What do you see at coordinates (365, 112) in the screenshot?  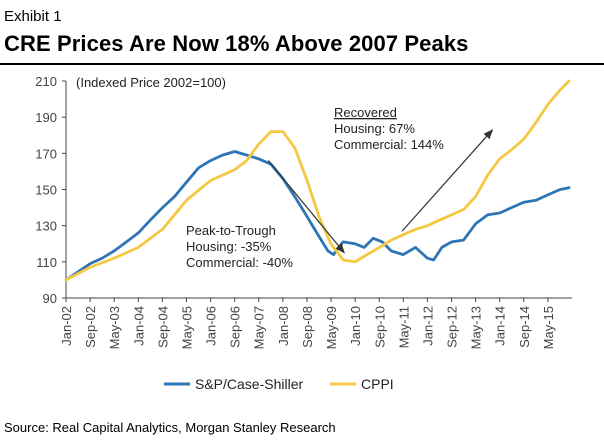 I see `annotation-recovered-line: Recovered` at bounding box center [365, 112].